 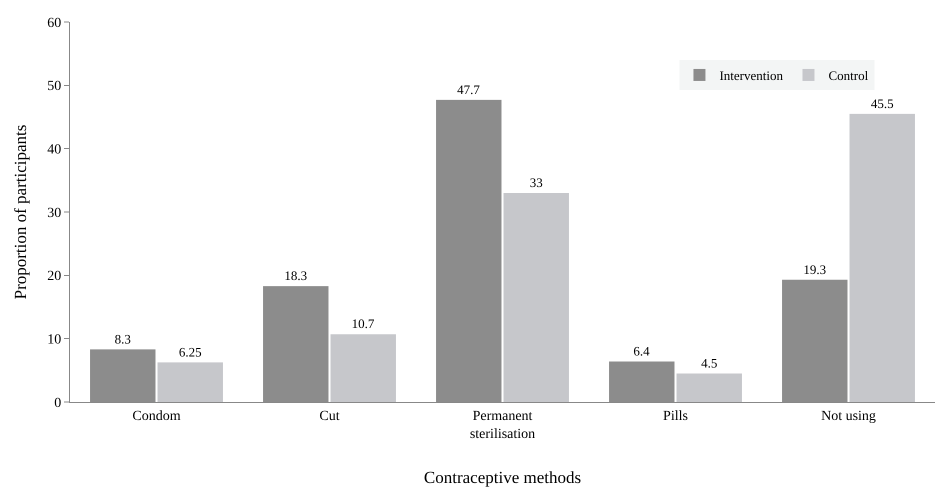 What do you see at coordinates (156, 416) in the screenshot?
I see `x-tick-label: Condom` at bounding box center [156, 416].